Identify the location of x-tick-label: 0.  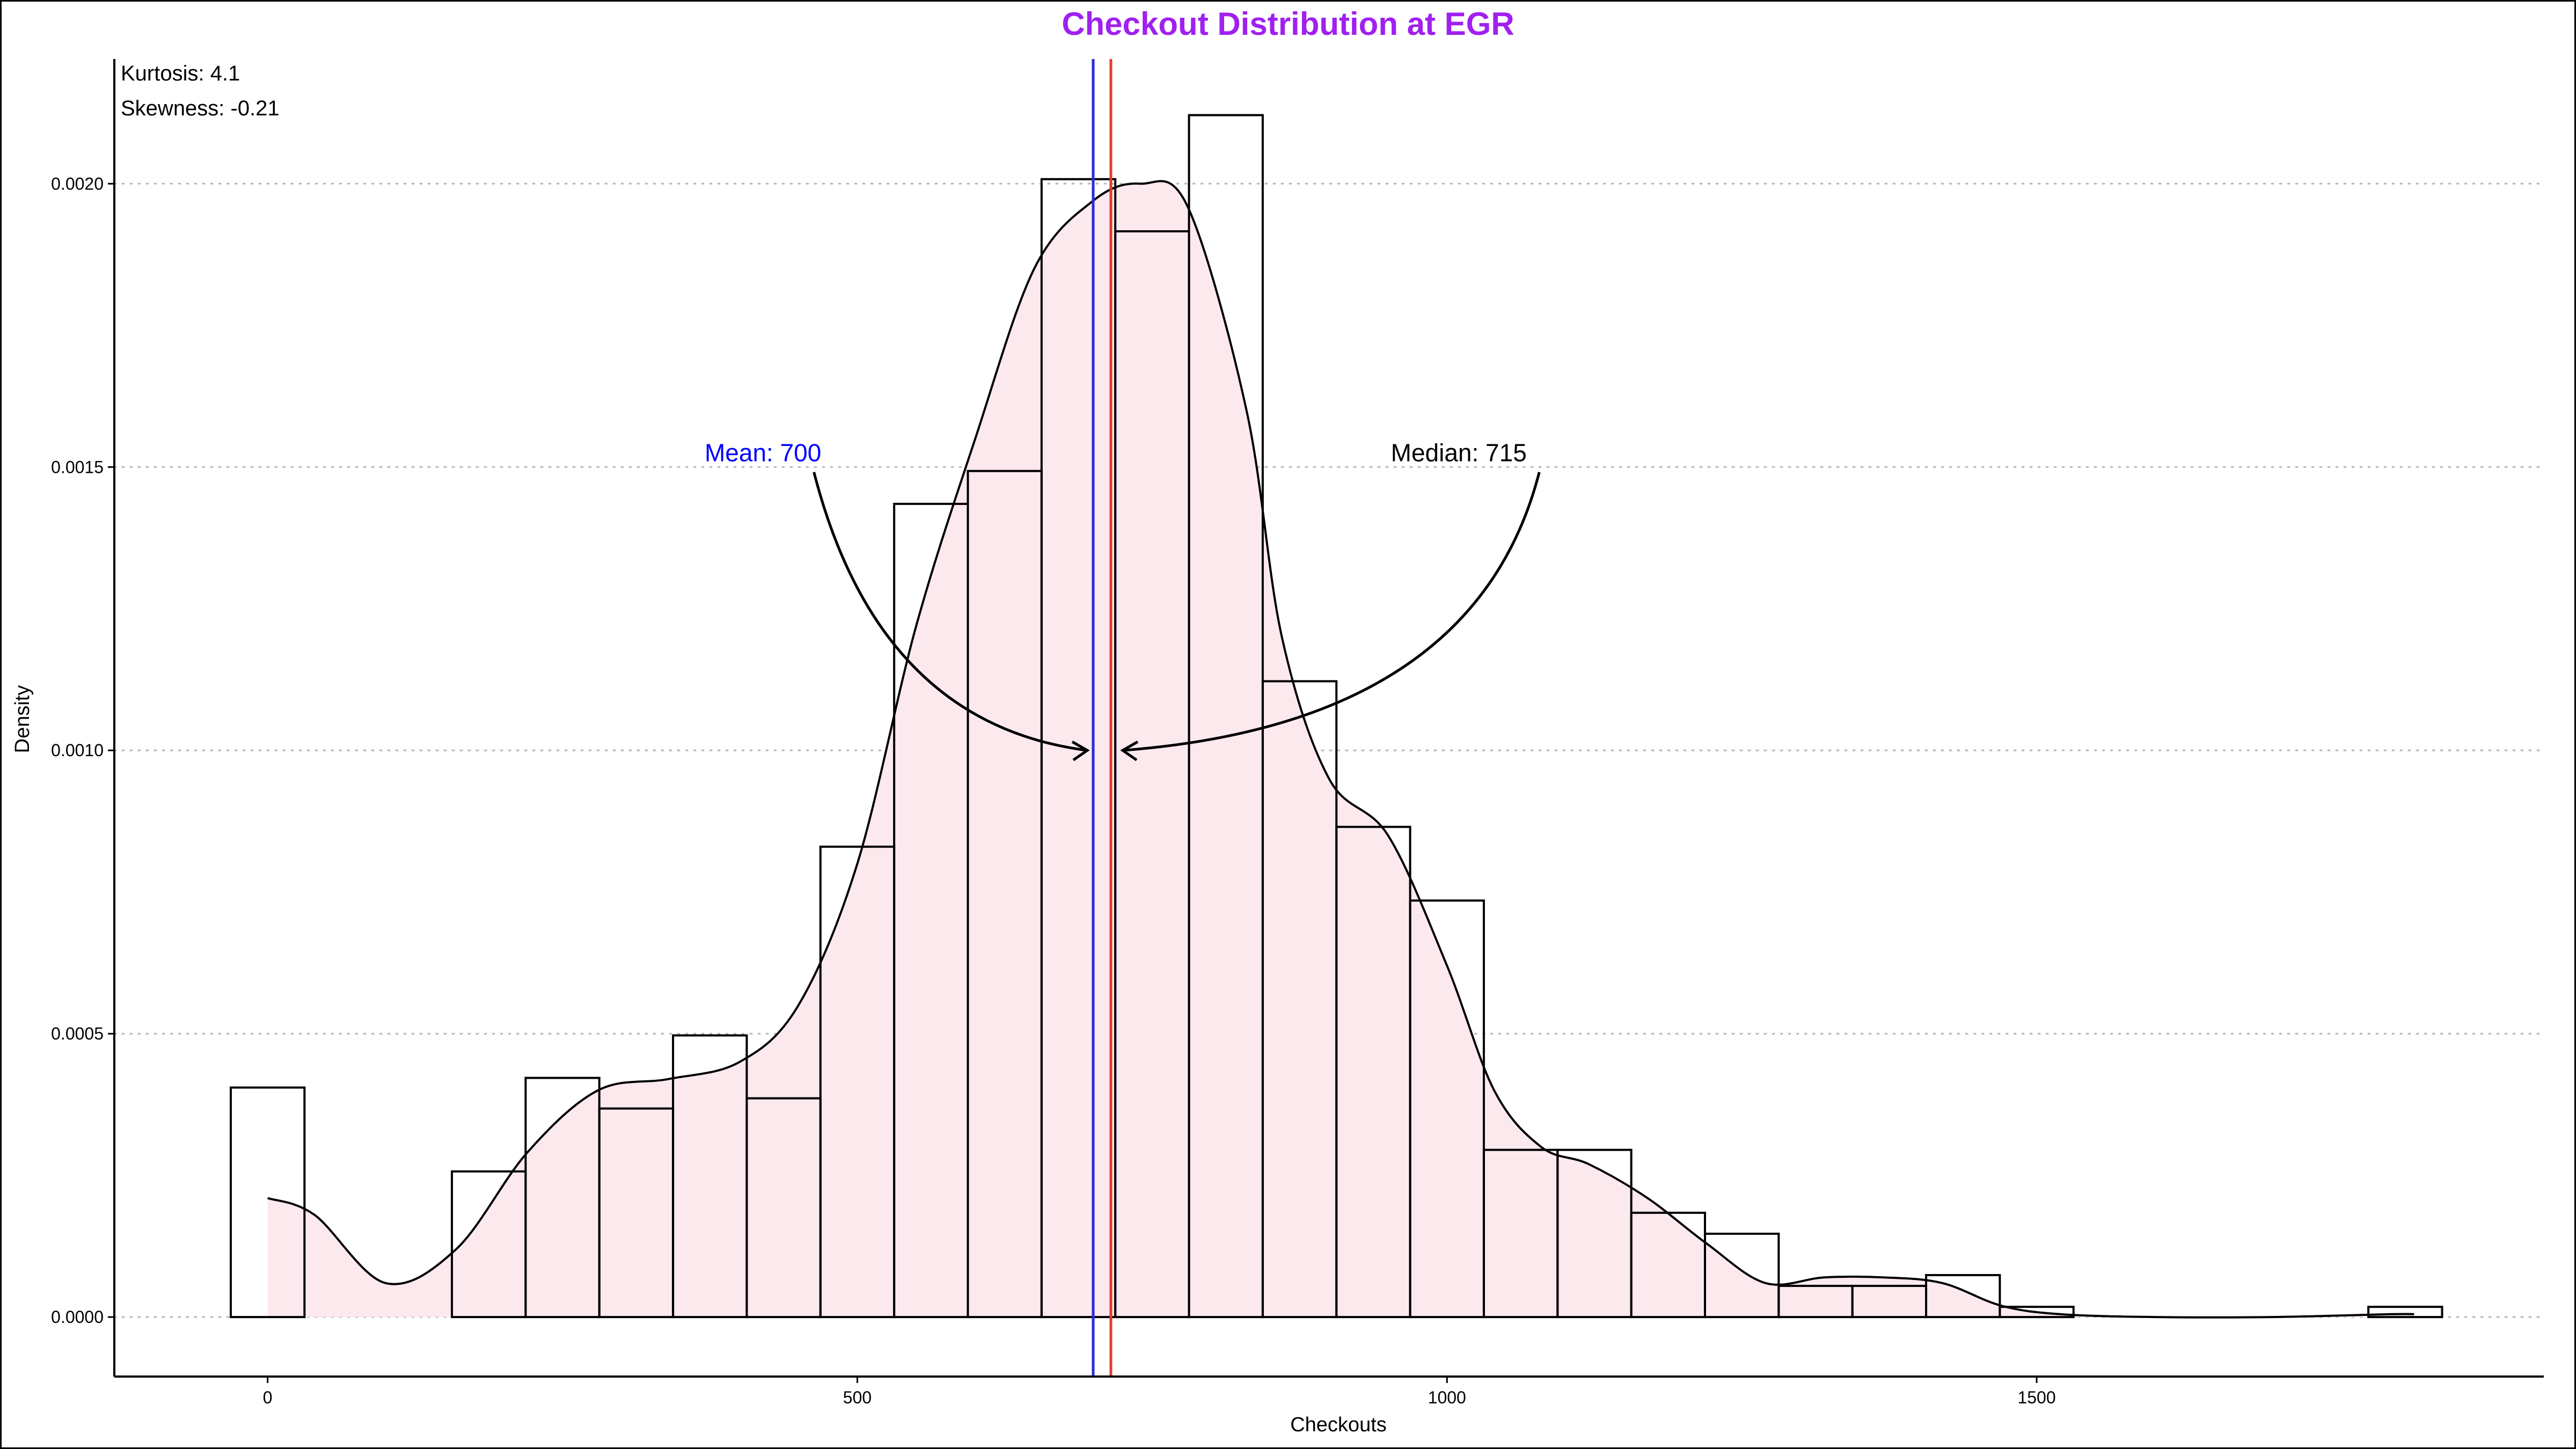
(268, 1397).